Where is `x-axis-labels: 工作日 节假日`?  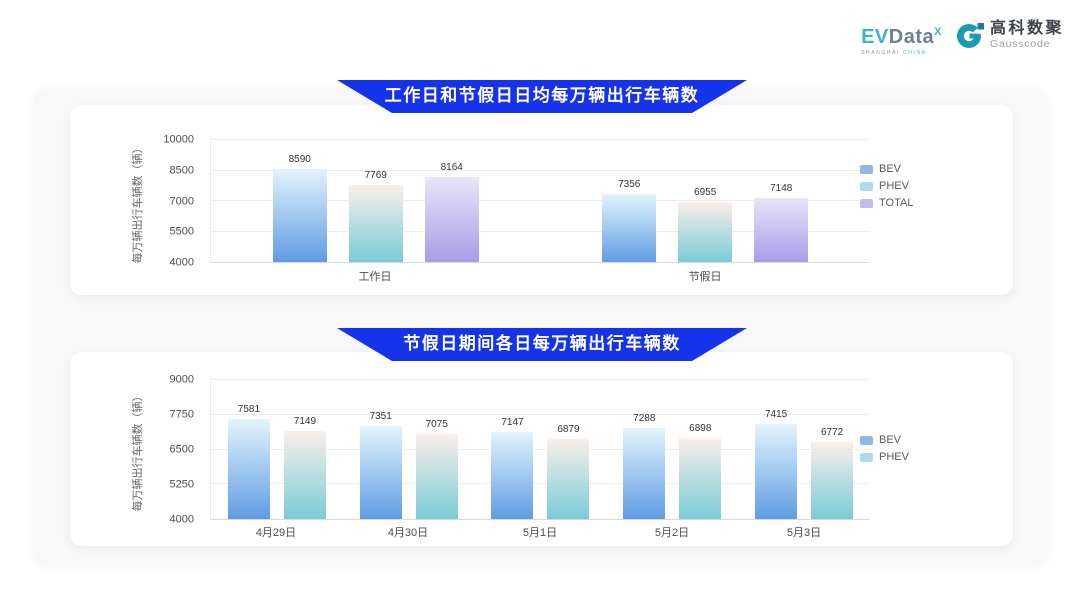 x-axis-labels: 工作日 节假日 is located at coordinates (540, 276).